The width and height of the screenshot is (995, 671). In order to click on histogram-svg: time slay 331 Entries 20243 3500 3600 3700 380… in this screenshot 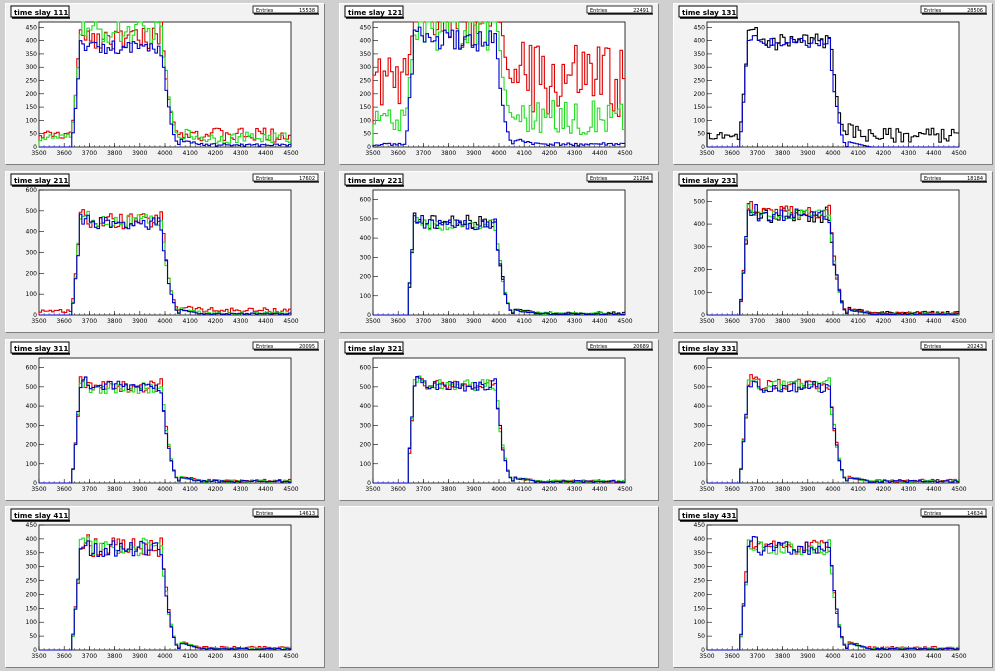, I will do `click(832, 417)`.